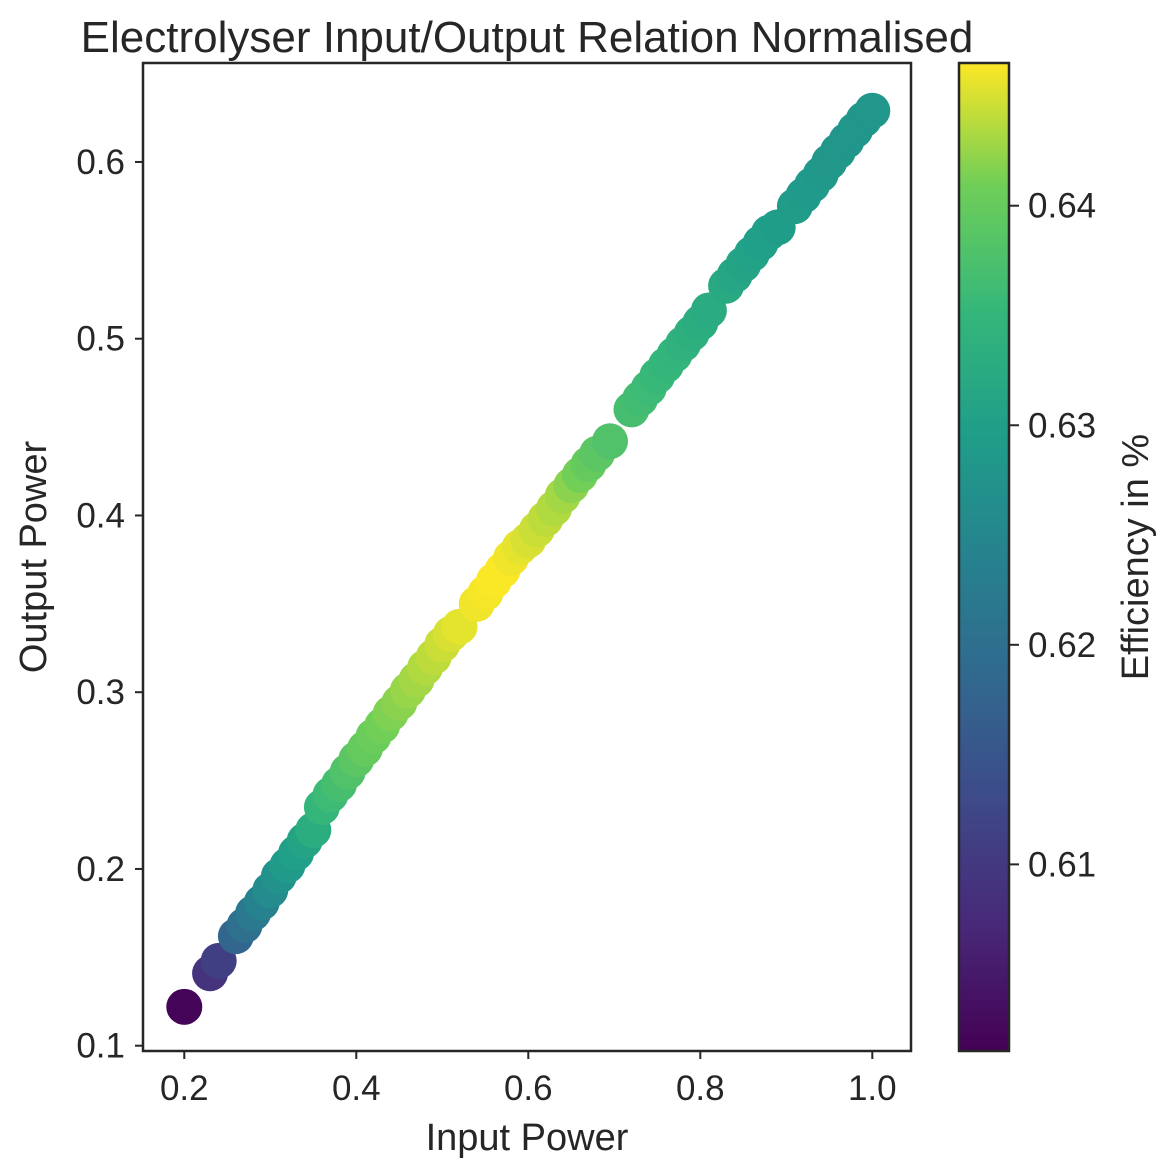 The height and width of the screenshot is (1172, 1174). Describe the element at coordinates (100, 692) in the screenshot. I see `y-tick-label: 0.3` at that location.